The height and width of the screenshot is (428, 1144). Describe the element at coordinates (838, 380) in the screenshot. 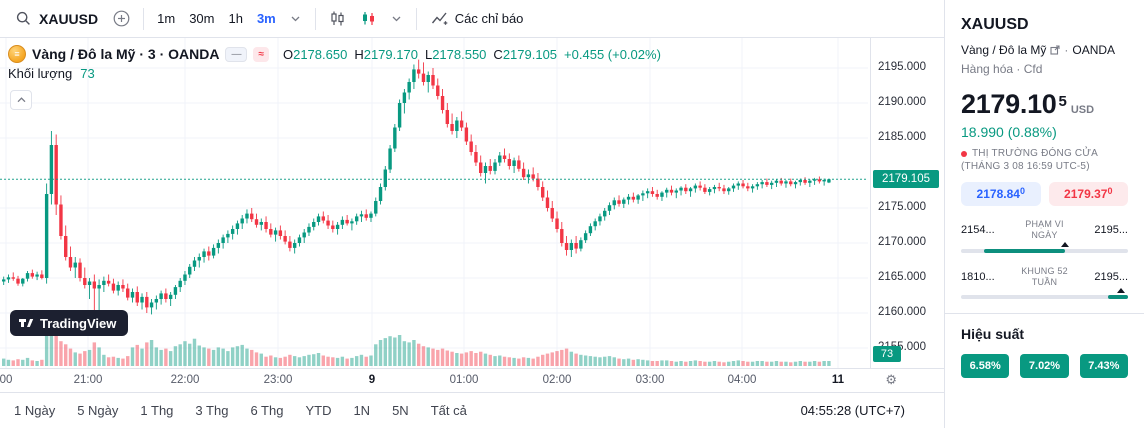

I see `time-axis-label: 11` at that location.